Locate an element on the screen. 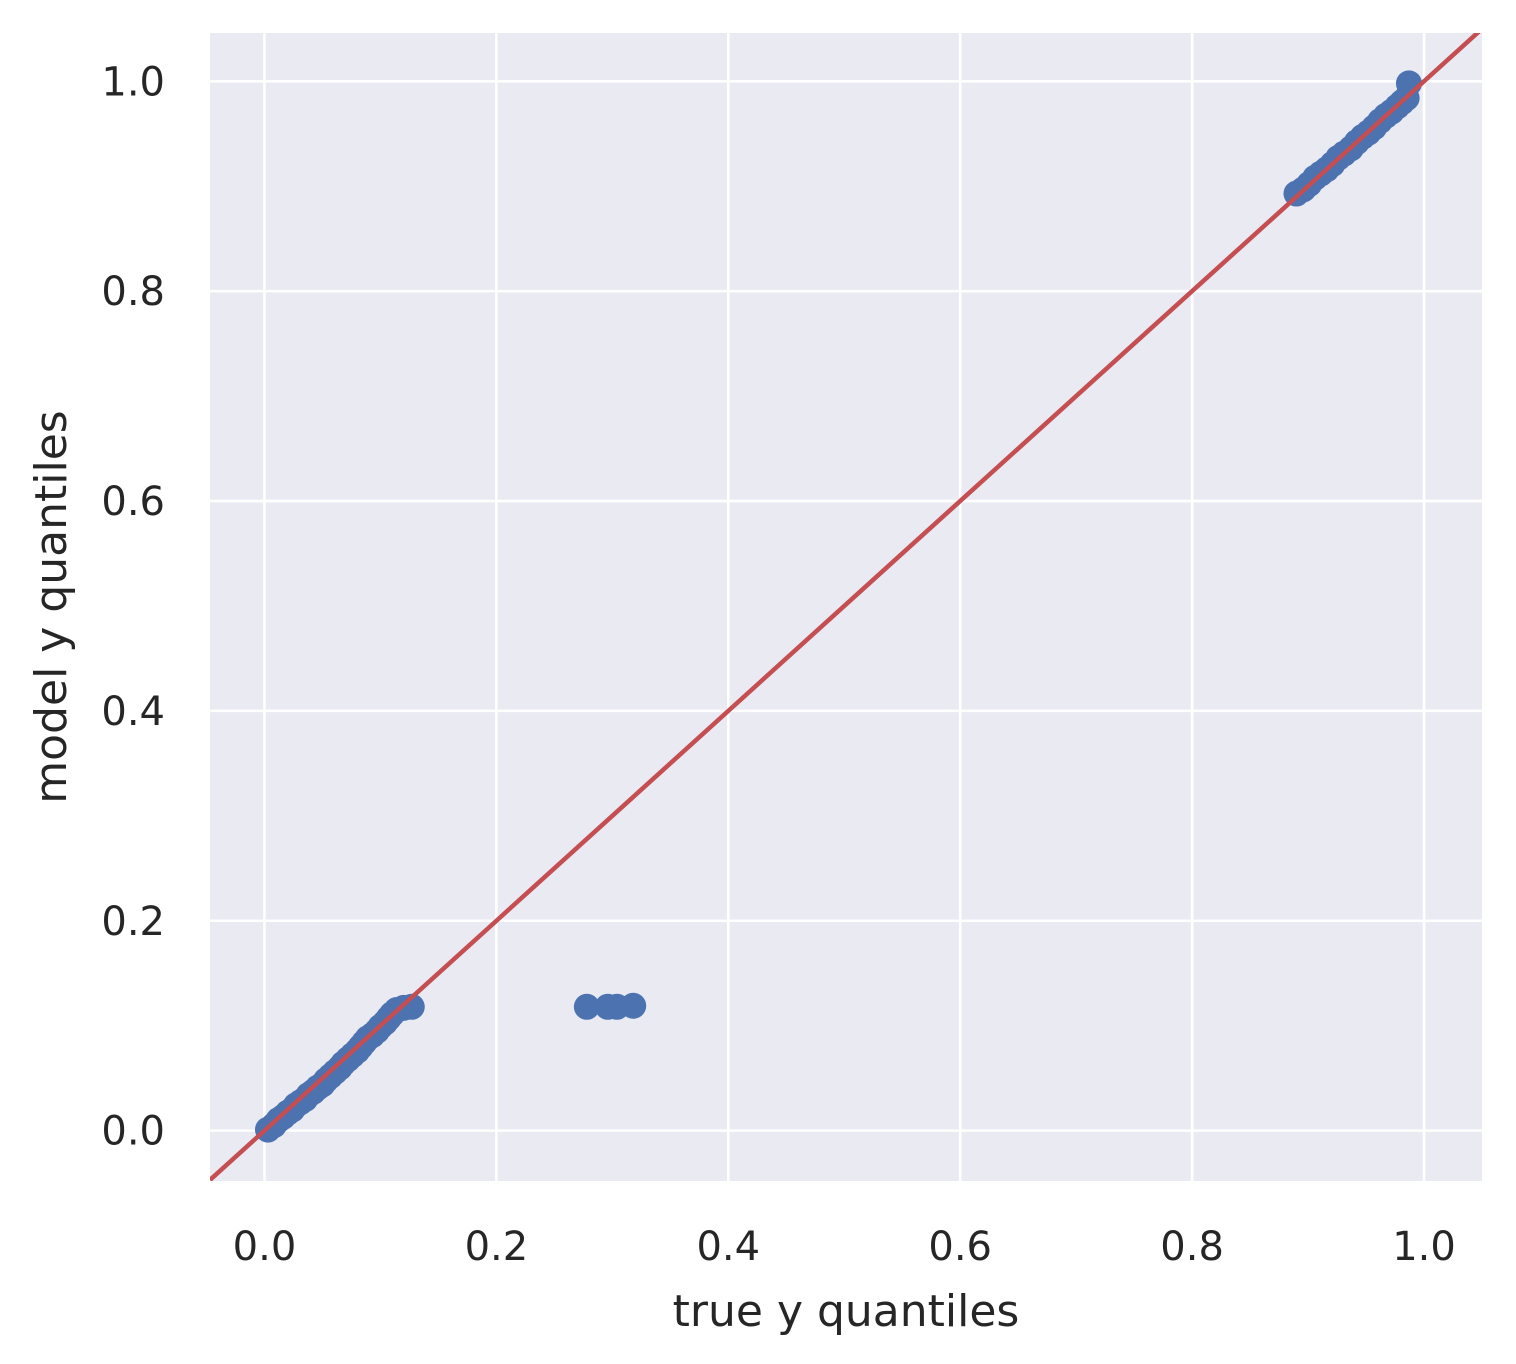  x-tick-label: 1.0 is located at coordinates (1424, 1247).